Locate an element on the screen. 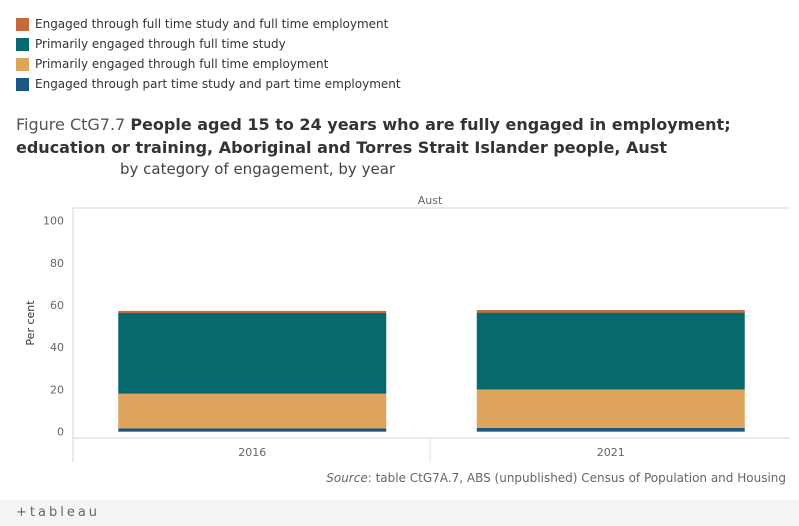  chart-subtitle: by category of engagement, by year is located at coordinates (258, 169).